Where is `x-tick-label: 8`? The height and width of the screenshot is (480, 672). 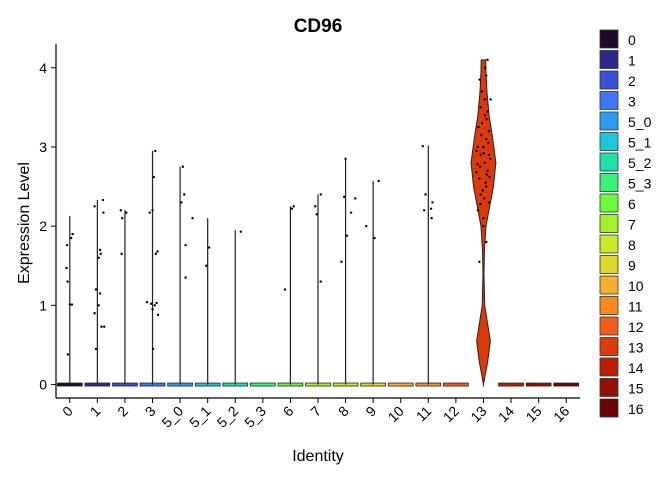
x-tick-label: 8 is located at coordinates (343, 411).